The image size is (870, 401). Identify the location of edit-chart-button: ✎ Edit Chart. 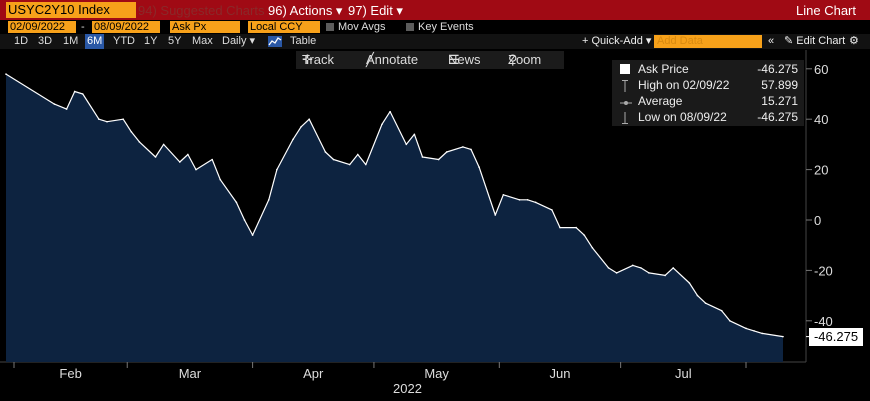
(814, 41).